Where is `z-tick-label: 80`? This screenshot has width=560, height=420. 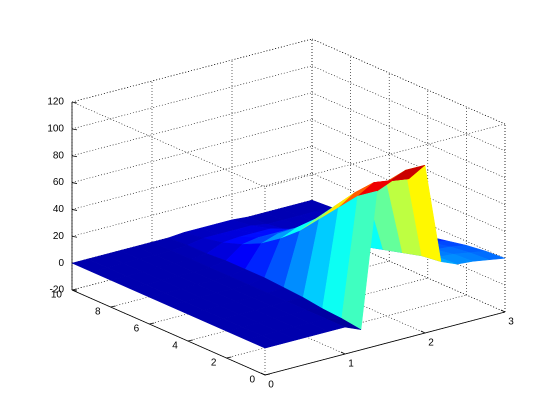
z-tick-label: 80 is located at coordinates (59, 155).